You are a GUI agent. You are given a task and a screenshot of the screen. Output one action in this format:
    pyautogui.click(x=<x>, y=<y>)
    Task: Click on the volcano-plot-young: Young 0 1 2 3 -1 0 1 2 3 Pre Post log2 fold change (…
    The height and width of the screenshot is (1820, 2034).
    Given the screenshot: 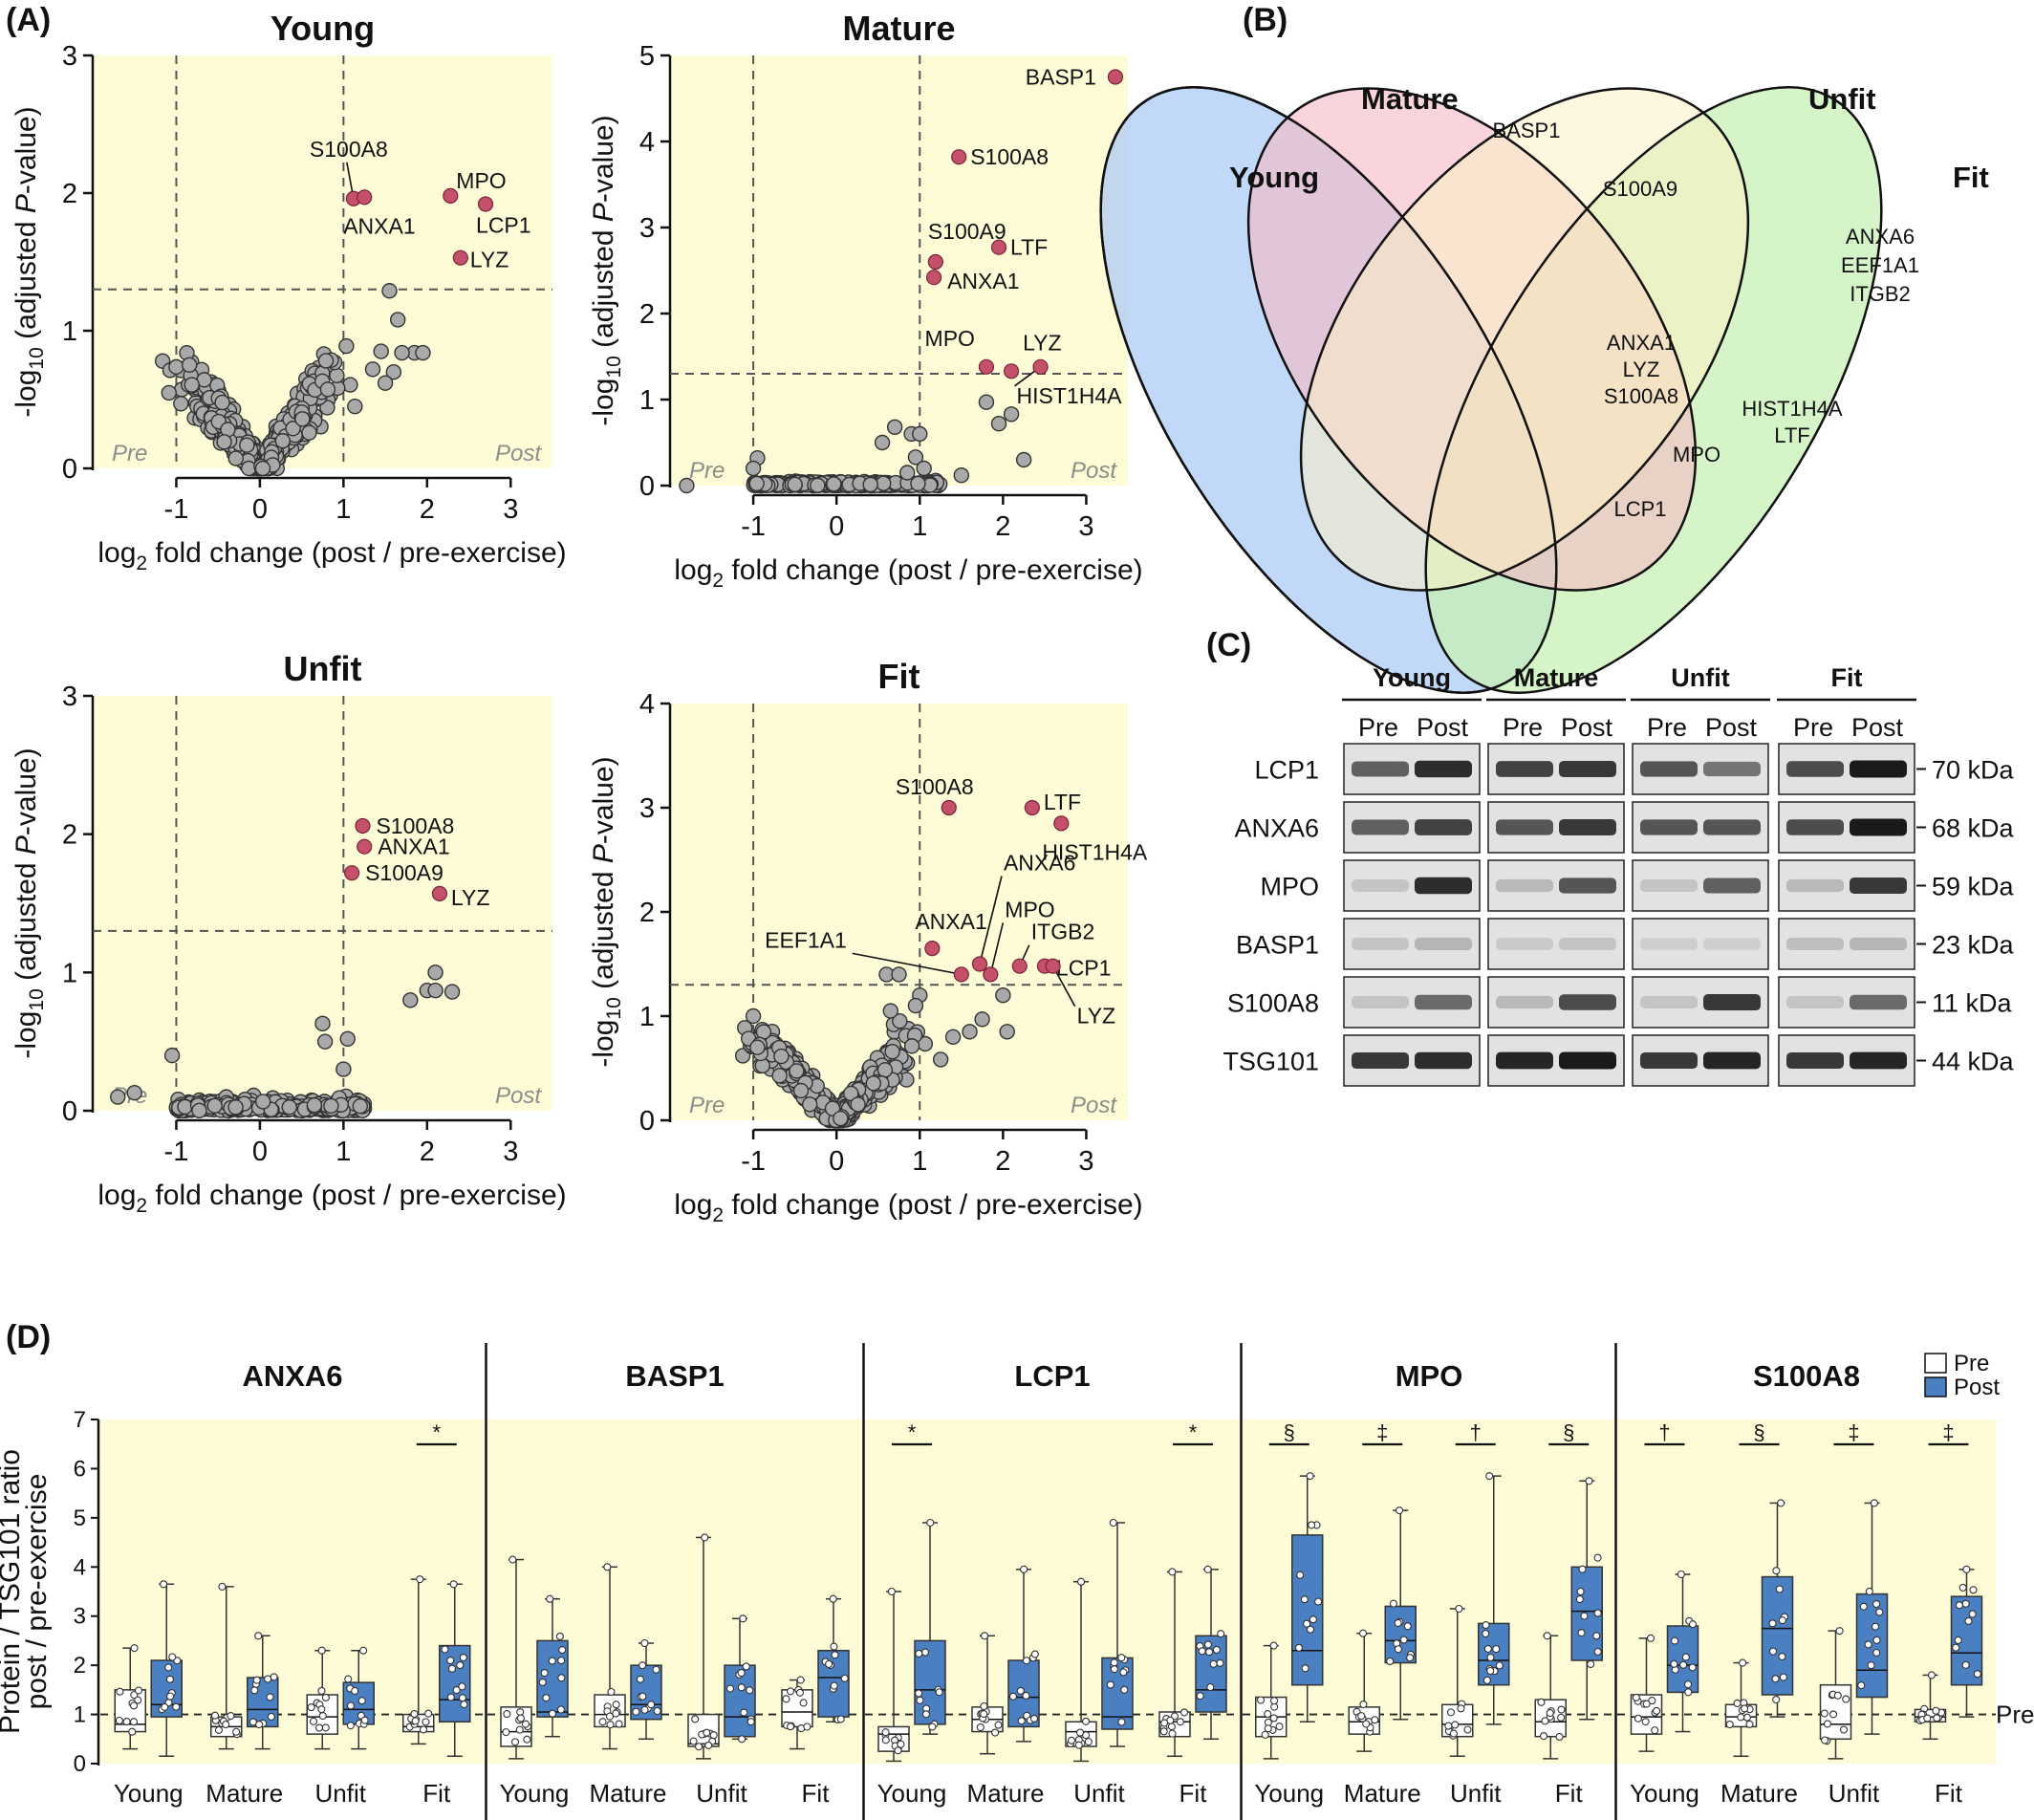 What is the action you would take?
    pyautogui.click(x=289, y=291)
    